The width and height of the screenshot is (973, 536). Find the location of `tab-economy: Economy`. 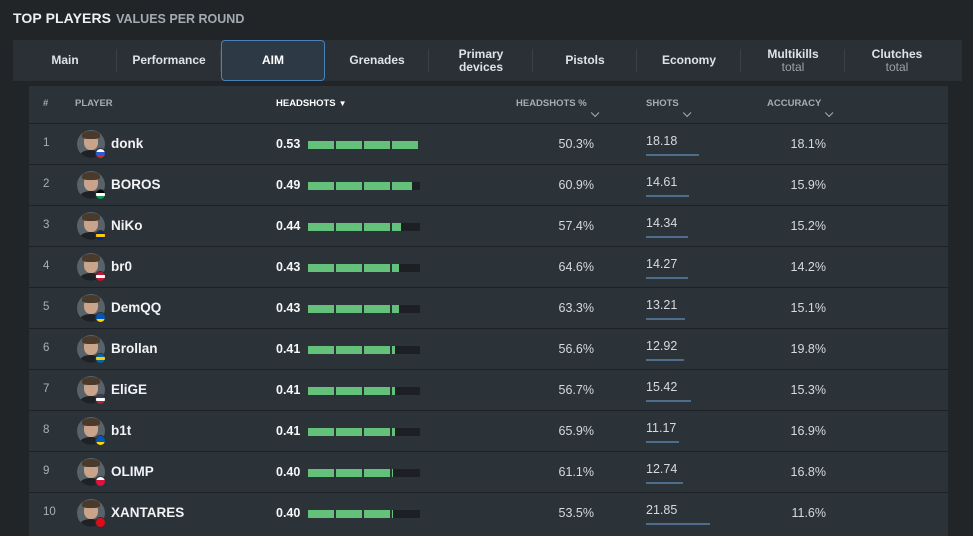

tab-economy: Economy is located at coordinates (689, 60).